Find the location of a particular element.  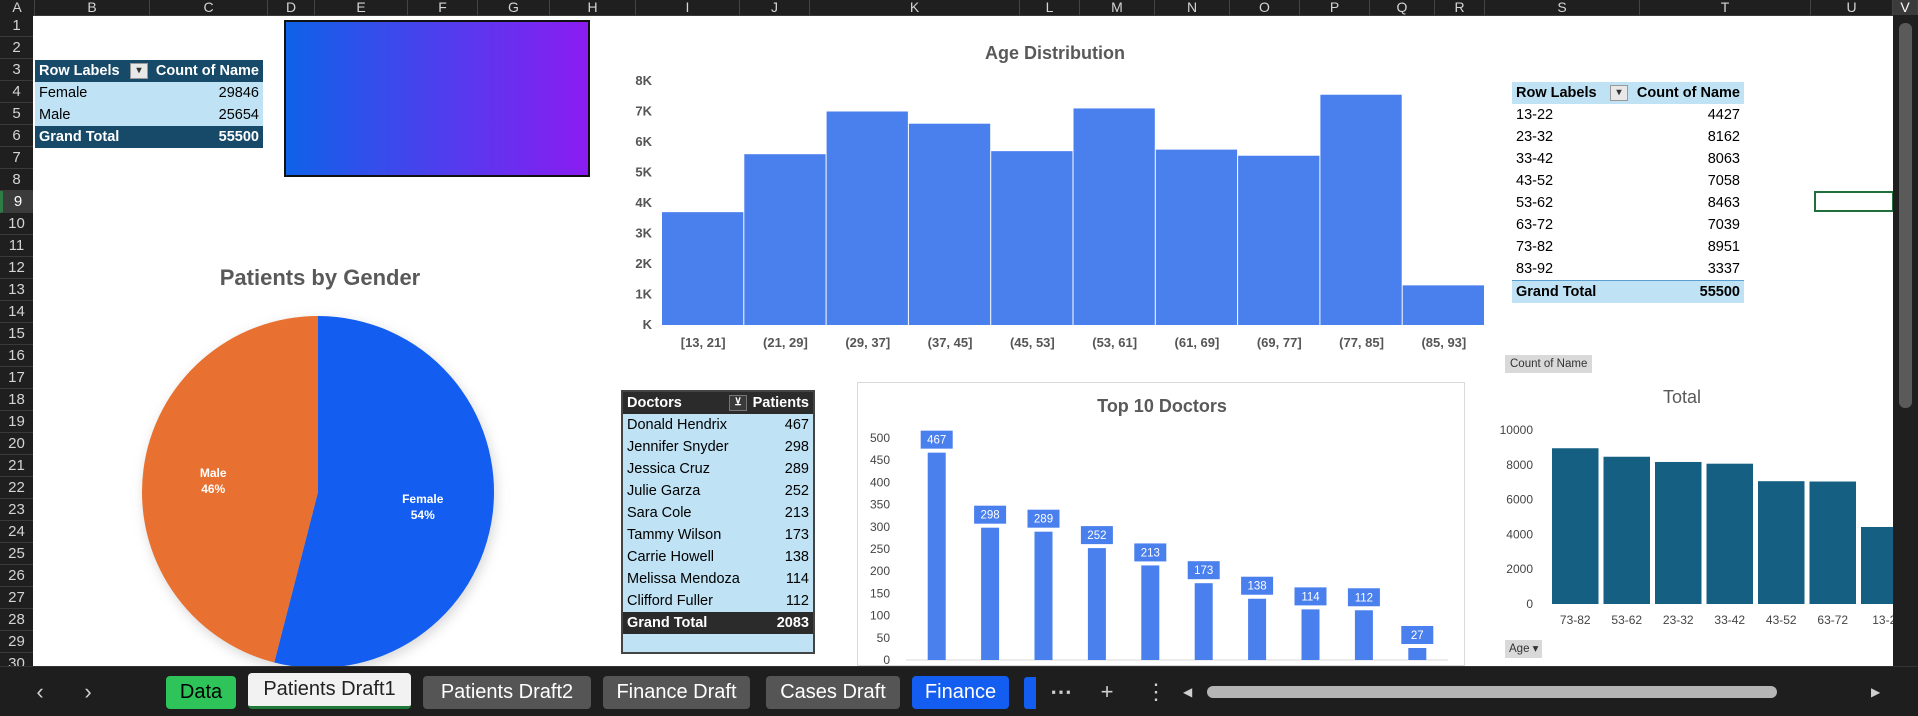

row-header-12: 12 is located at coordinates (16, 268).